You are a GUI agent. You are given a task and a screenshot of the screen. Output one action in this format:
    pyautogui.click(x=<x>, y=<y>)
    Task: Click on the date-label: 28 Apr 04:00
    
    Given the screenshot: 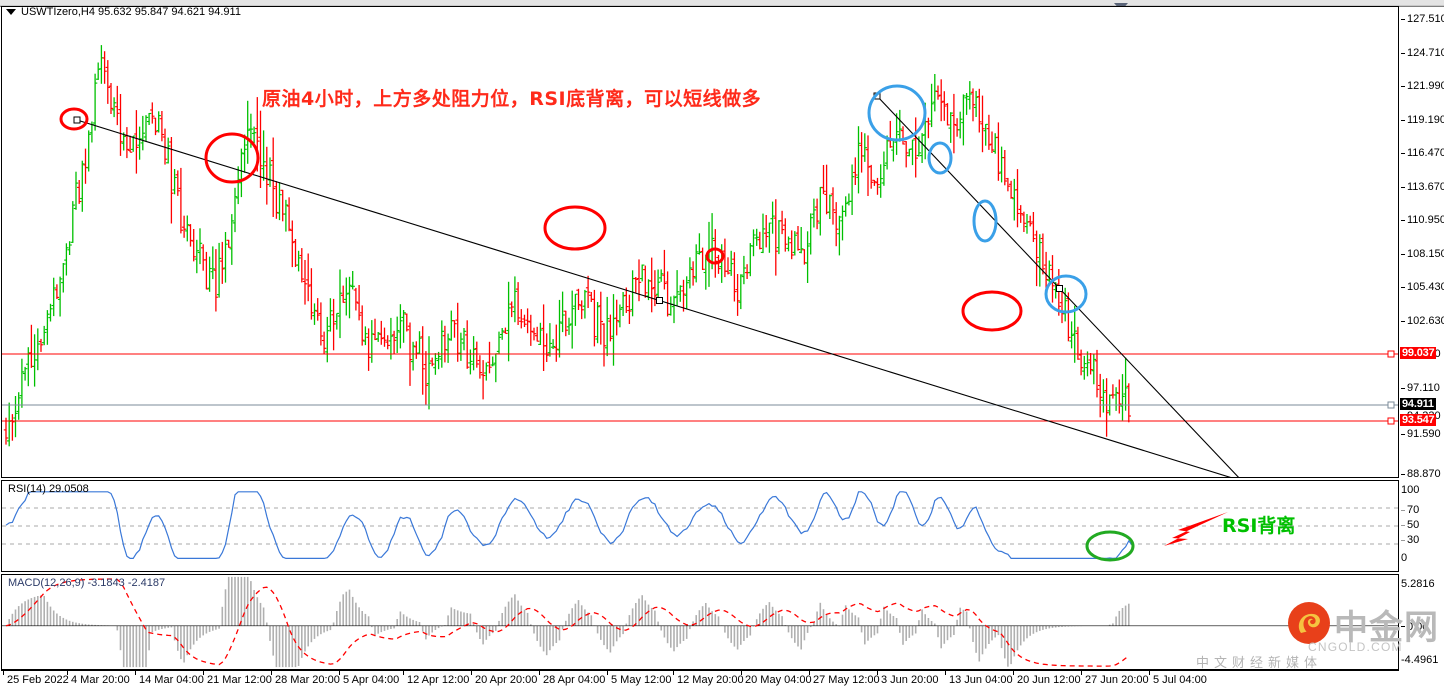 What is the action you would take?
    pyautogui.click(x=574, y=680)
    